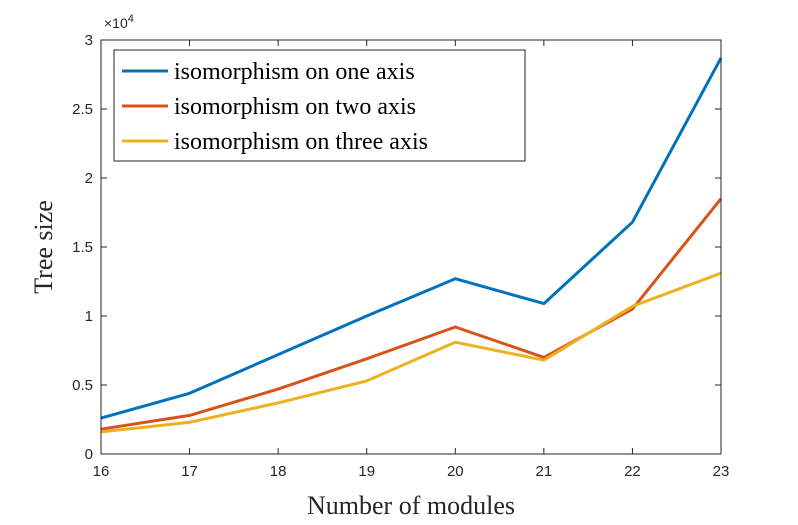  Describe the element at coordinates (295, 107) in the screenshot. I see `legend-label-2: isomorphism on two axis` at that location.